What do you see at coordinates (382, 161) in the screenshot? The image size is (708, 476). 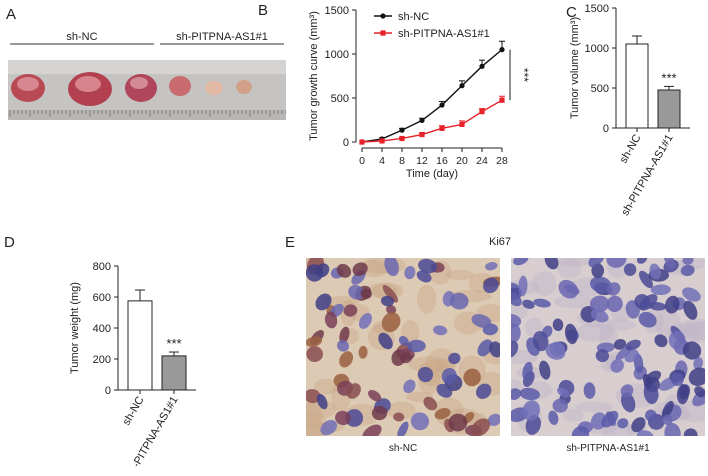 I see `x-tick-label: 4` at bounding box center [382, 161].